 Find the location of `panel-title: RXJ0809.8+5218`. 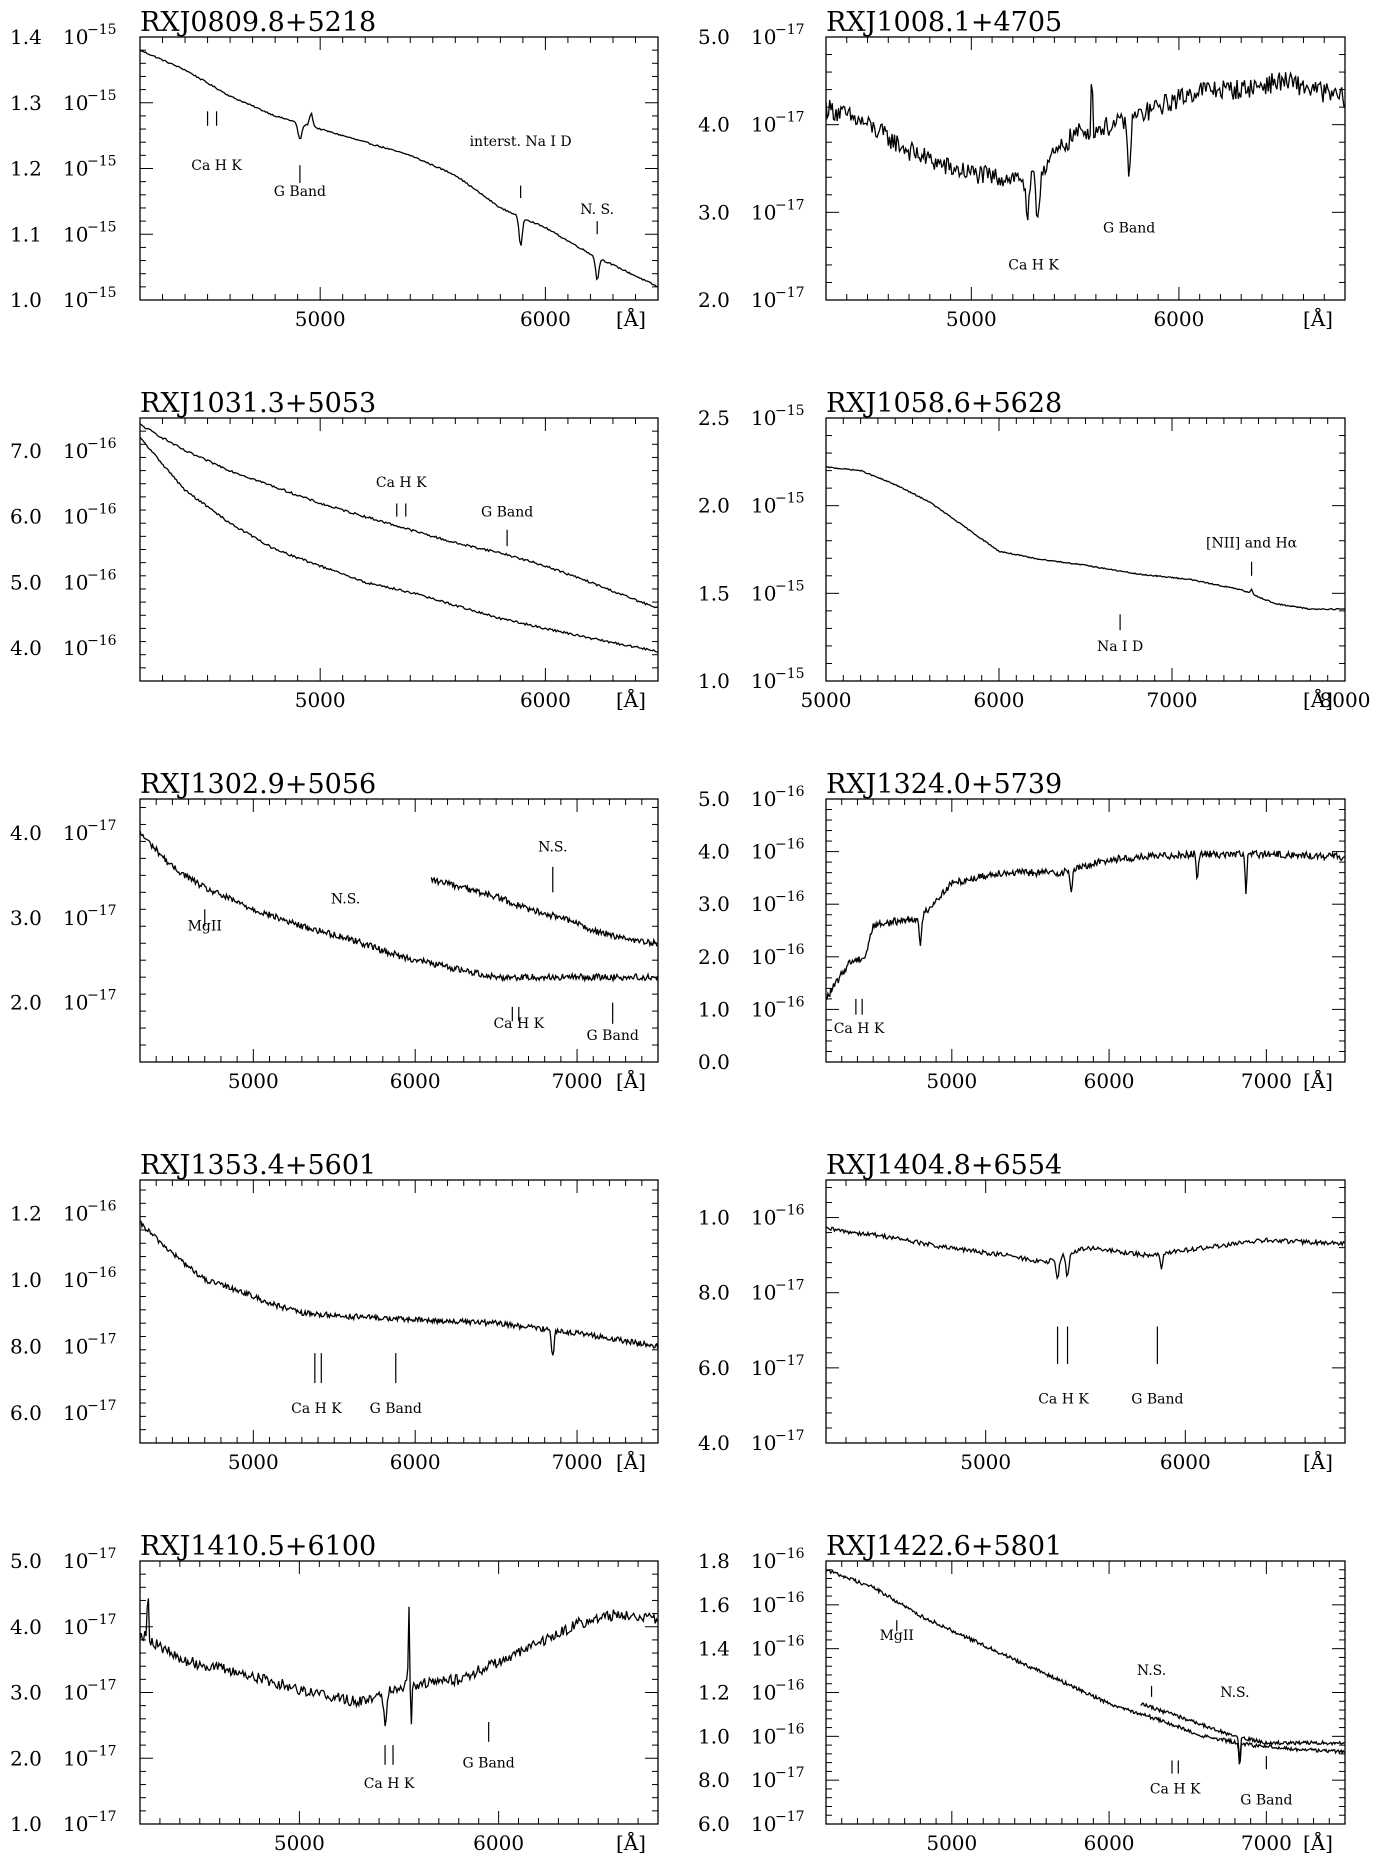

panel-title: RXJ0809.8+5218 is located at coordinates (258, 22).